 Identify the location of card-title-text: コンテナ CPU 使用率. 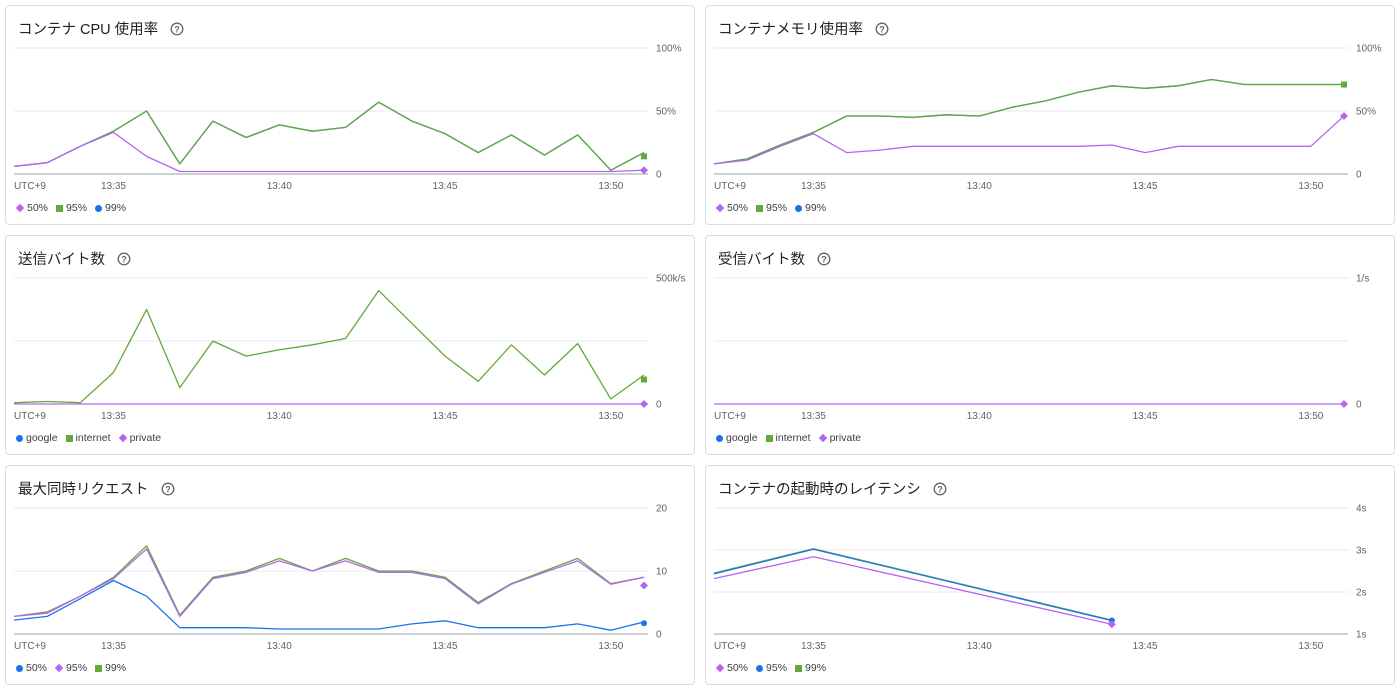
(88, 30).